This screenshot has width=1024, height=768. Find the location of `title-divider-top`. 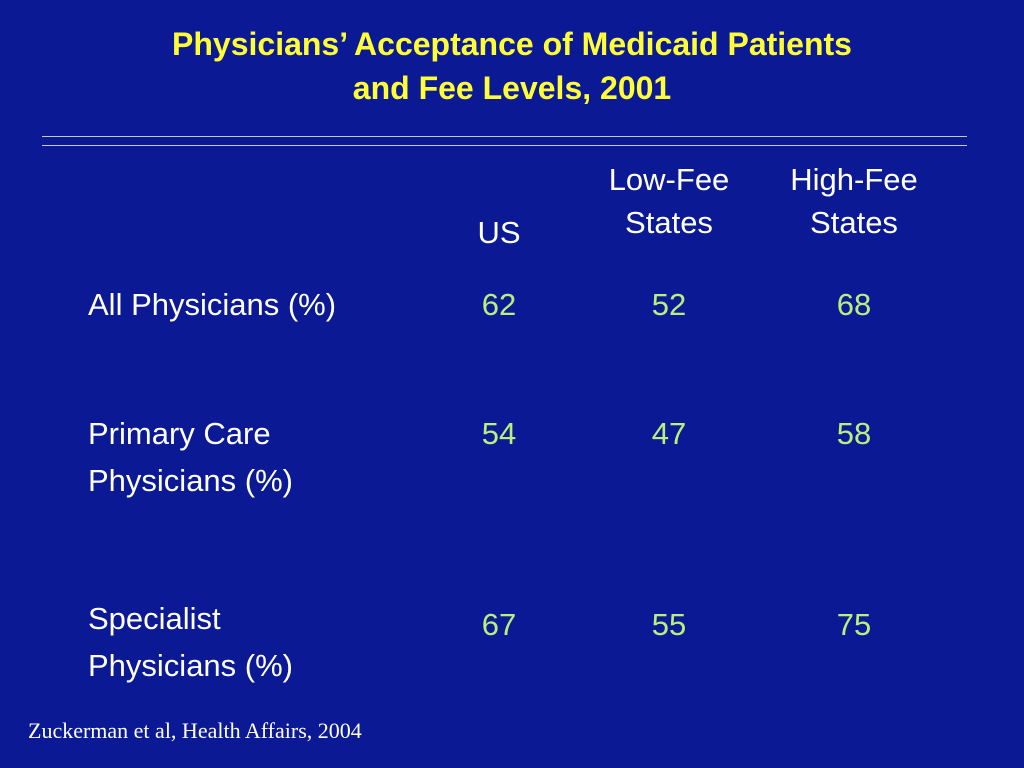

title-divider-top is located at coordinates (504, 136).